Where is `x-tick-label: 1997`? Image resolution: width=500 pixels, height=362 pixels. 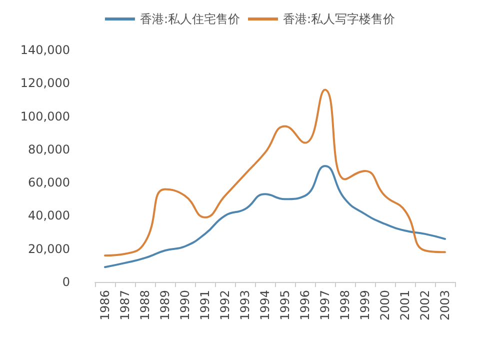
x-tick-label: 1997 is located at coordinates (325, 305).